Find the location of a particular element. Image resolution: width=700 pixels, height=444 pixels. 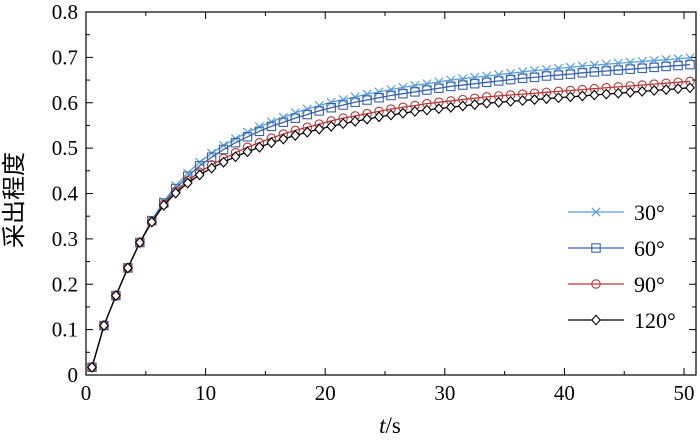

x-tick-label: 30 is located at coordinates (444, 393).